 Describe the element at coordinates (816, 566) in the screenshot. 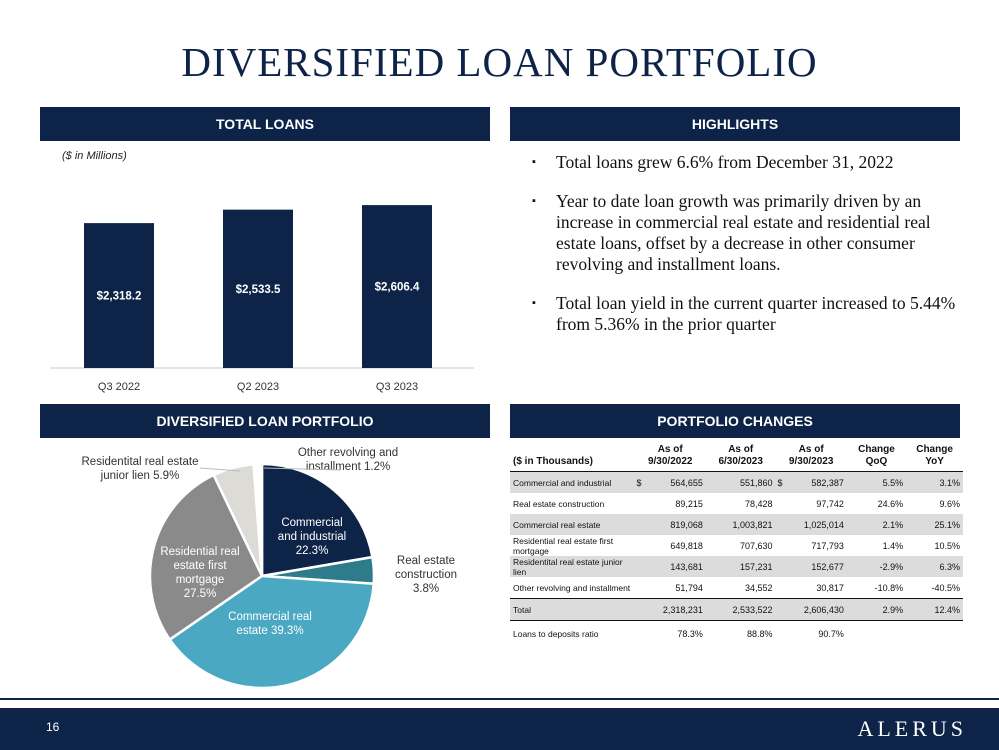

I see `cell-q3-2023: 152,677` at that location.